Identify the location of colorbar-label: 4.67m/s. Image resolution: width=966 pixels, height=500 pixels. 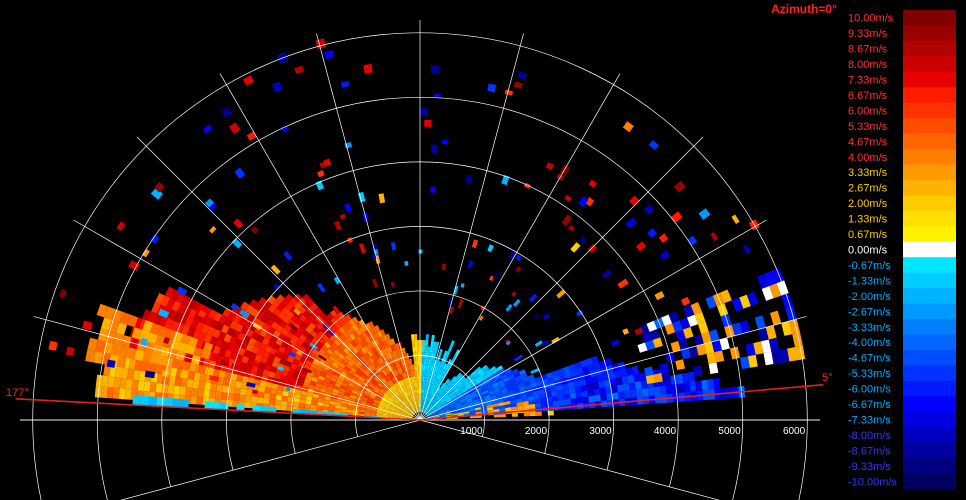
(868, 142).